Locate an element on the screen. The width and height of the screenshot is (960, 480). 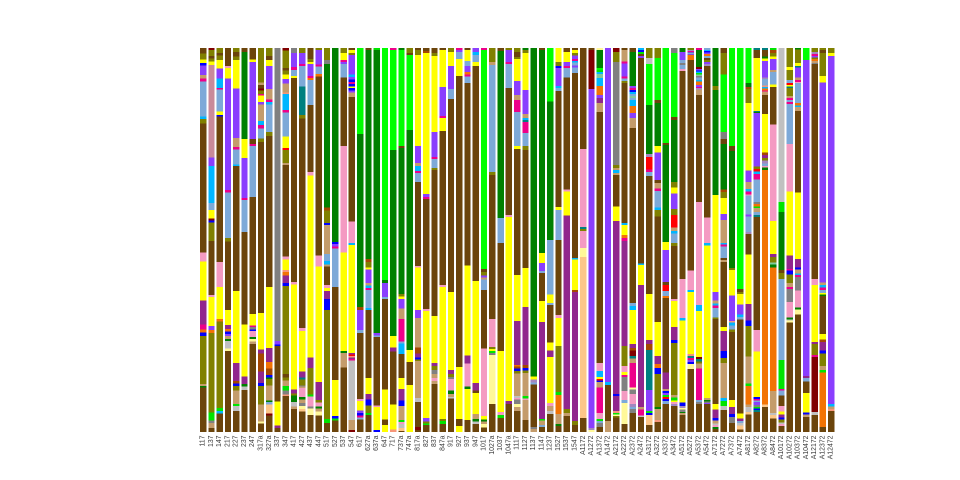
svg-text: 817a is located at coordinates (417, 442).